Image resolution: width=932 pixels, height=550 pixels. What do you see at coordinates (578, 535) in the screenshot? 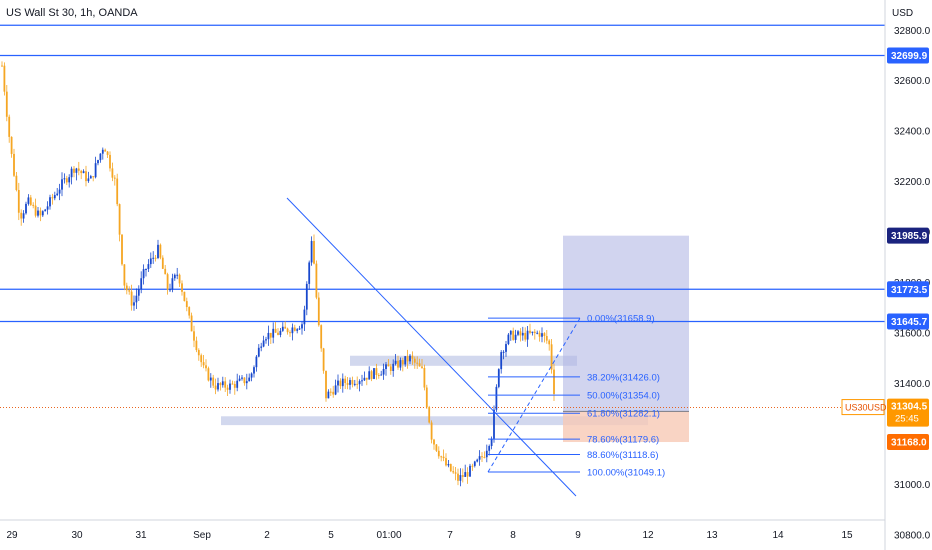
I see `x-tick-label: 9` at bounding box center [578, 535].